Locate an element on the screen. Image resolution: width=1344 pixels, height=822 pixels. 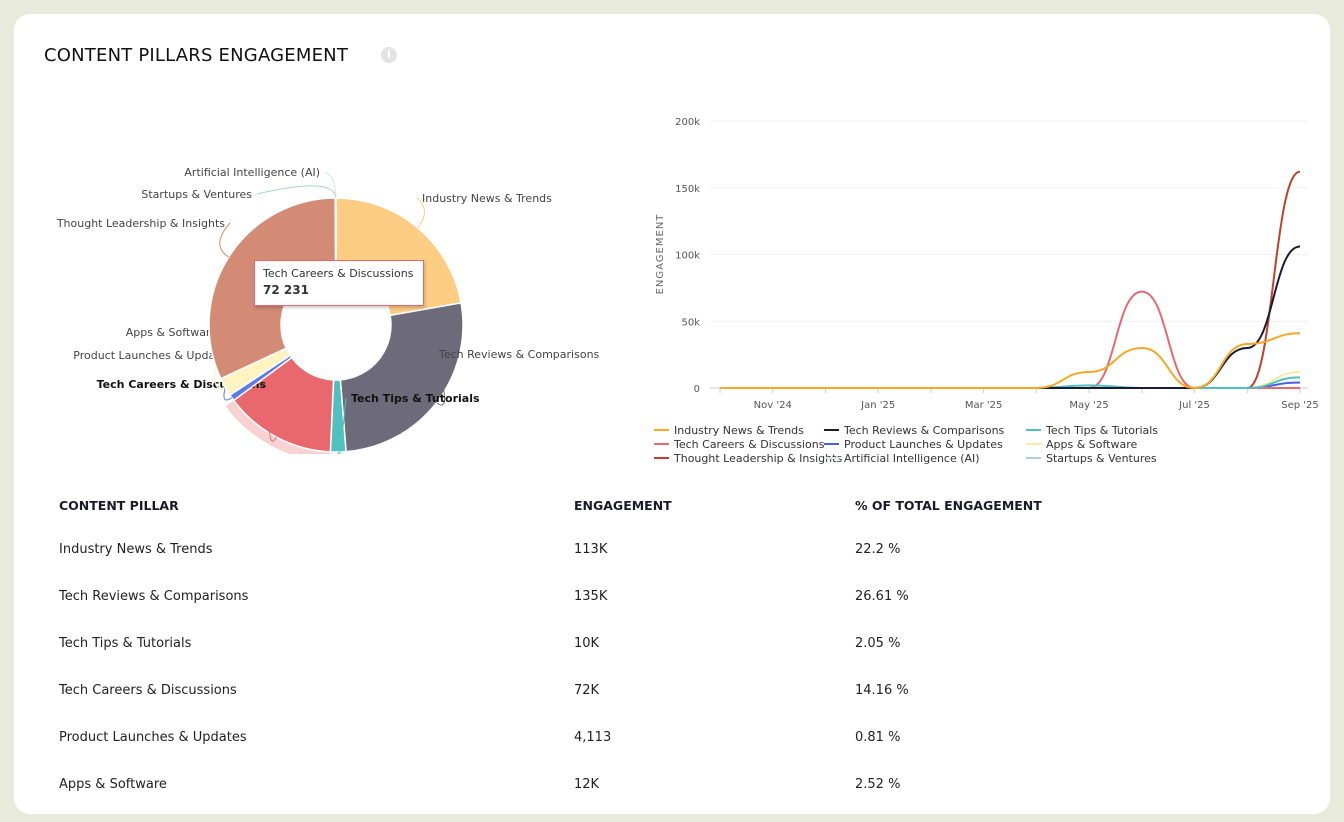
table-row: Apps & Software 12K 2.52 % is located at coordinates (550, 784).